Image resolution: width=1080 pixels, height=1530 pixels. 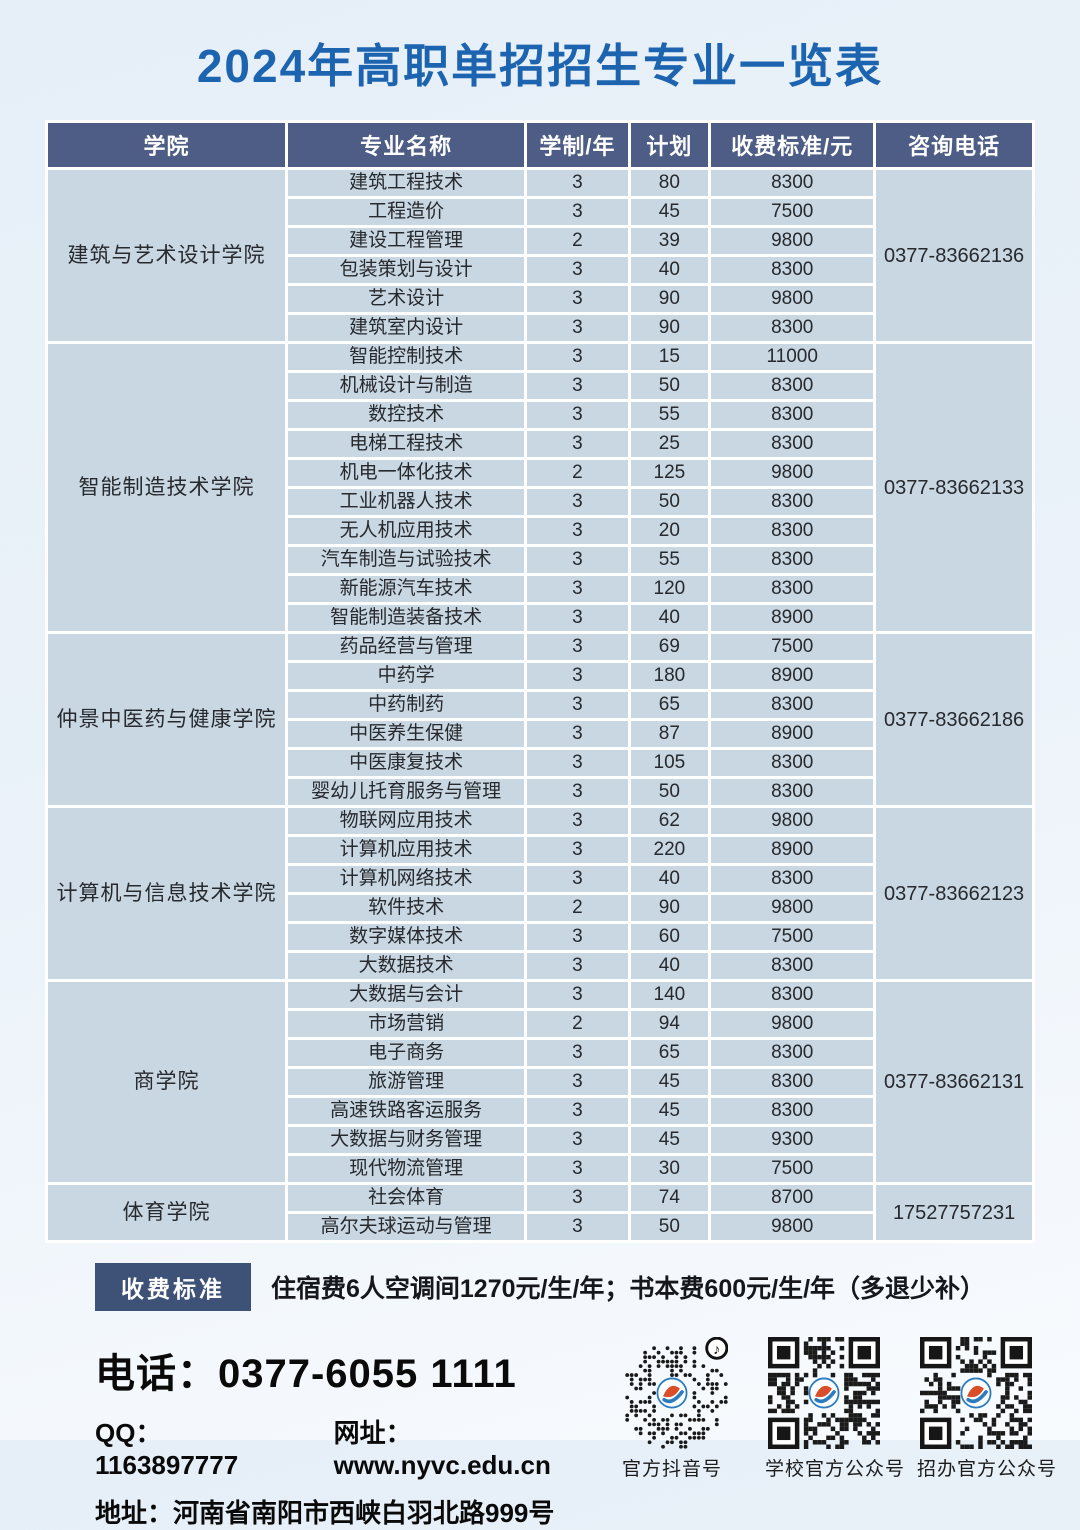 What do you see at coordinates (367, 1374) in the screenshot?
I see `phone-number: 0377-6055 1111` at bounding box center [367, 1374].